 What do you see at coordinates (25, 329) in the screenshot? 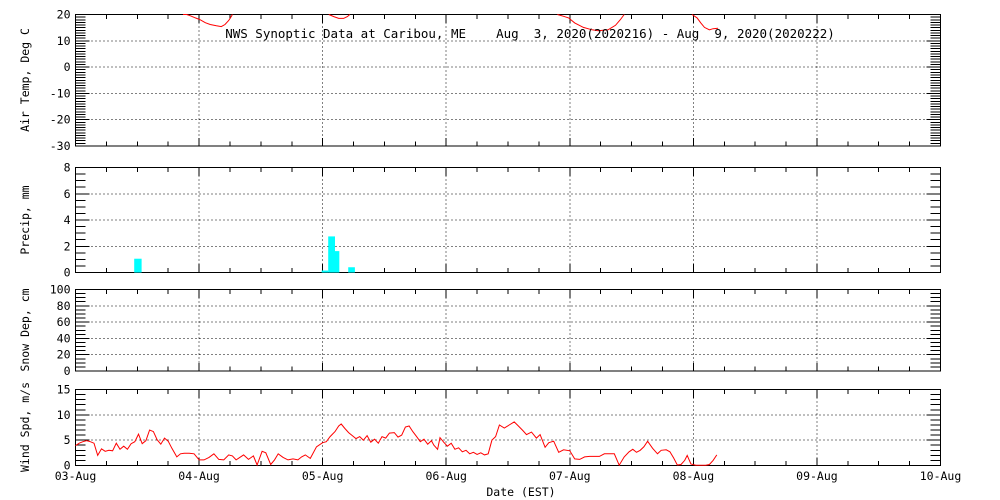
I see `y-axis-title-snow-depth: Snow Dep, cm` at bounding box center [25, 329].